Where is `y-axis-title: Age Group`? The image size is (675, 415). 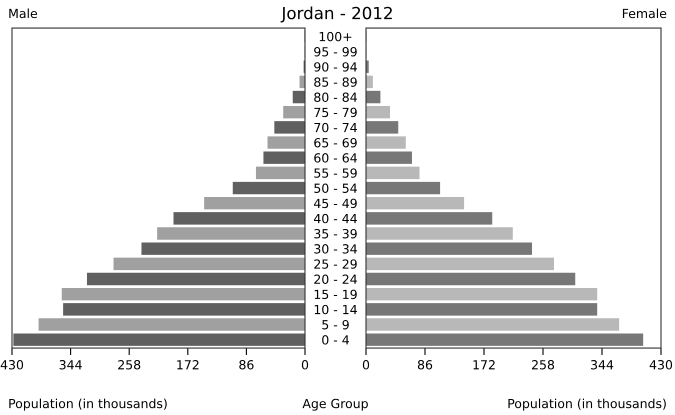 y-axis-title: Age Group is located at coordinates (335, 404).